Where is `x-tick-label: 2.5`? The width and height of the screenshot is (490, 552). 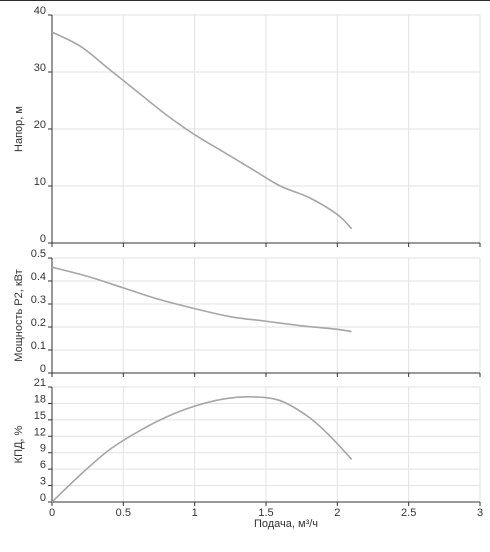 x-tick-label: 2.5 is located at coordinates (408, 513).